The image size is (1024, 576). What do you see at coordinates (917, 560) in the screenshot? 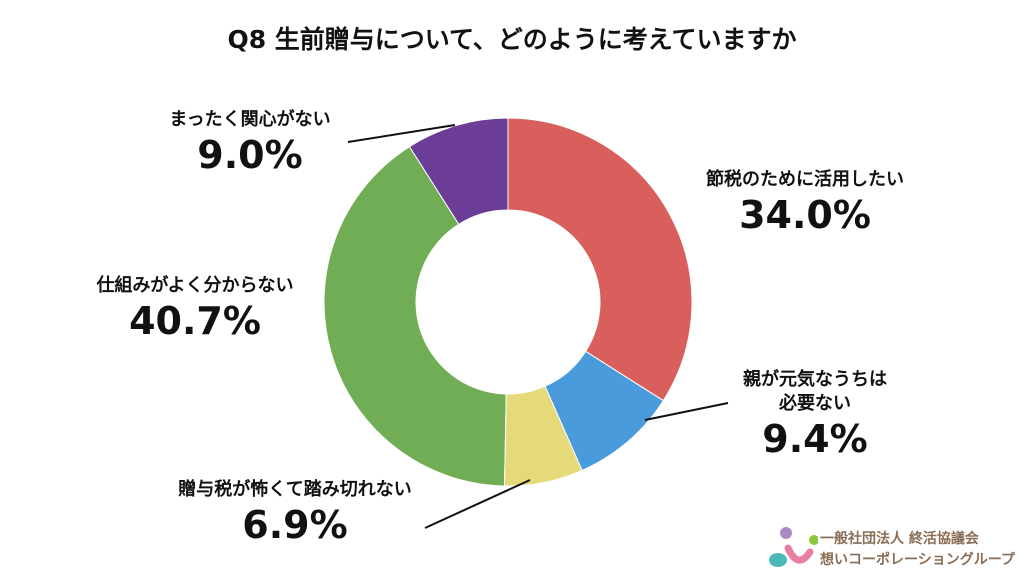
I see `logo-line2: 想いコーポレーショングループ` at bounding box center [917, 560].